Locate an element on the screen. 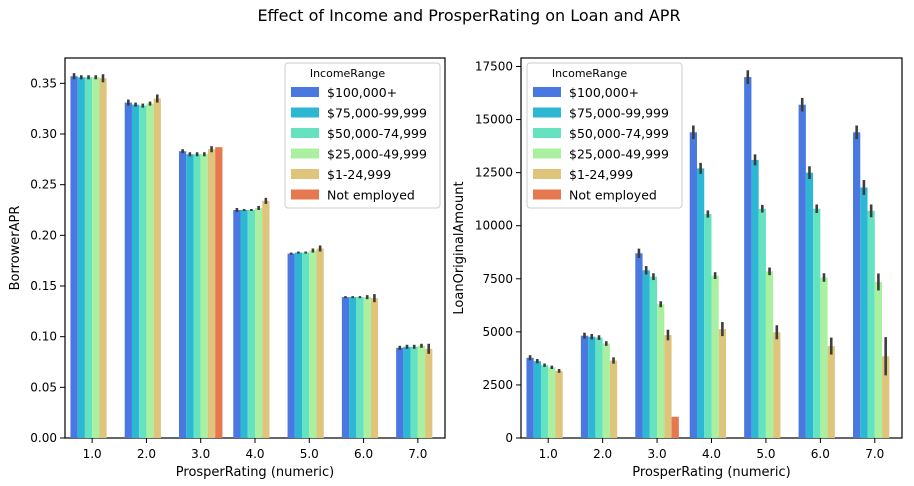 The height and width of the screenshot is (486, 914). loan-ytick: 15000 is located at coordinates (498, 120).